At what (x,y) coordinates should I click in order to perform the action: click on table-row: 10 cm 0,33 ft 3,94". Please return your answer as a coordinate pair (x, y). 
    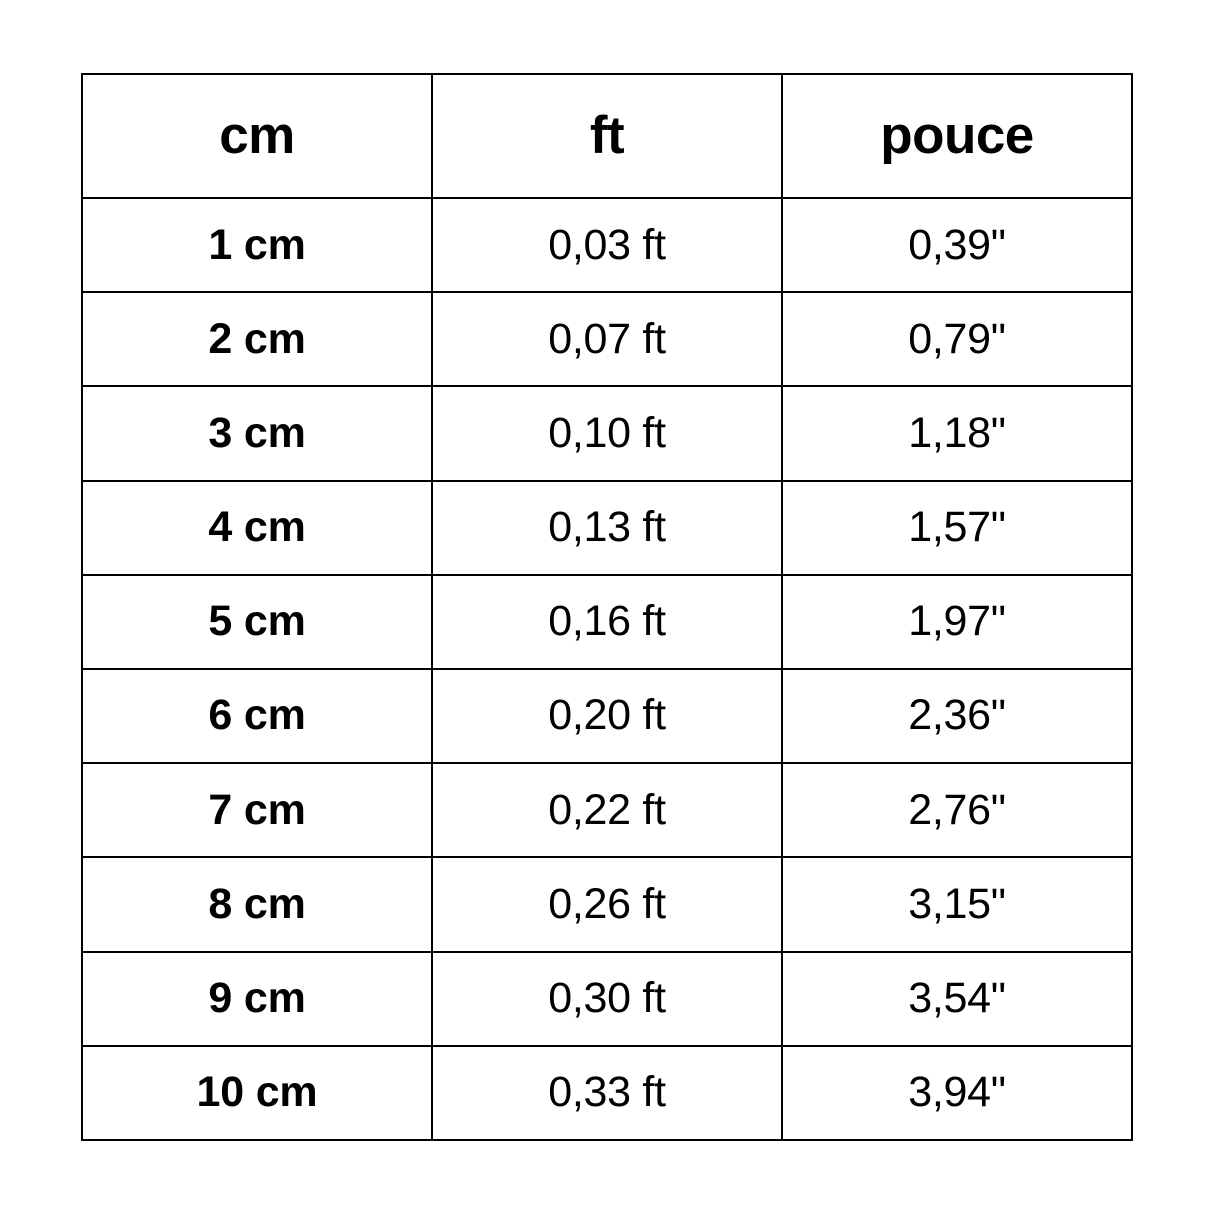
    Looking at the image, I should click on (607, 1092).